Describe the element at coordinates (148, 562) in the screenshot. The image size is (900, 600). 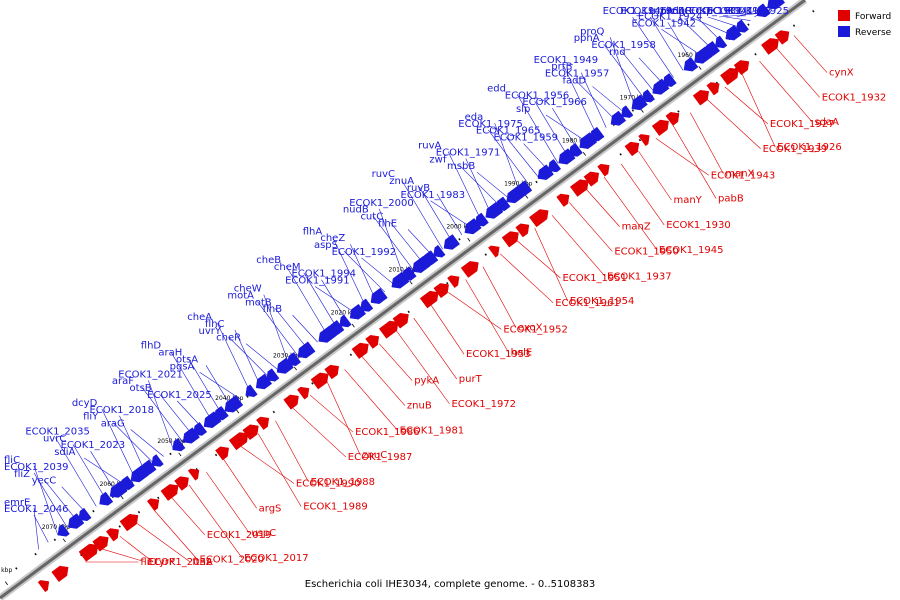
I see `forward-gene-label: fliD` at that location.